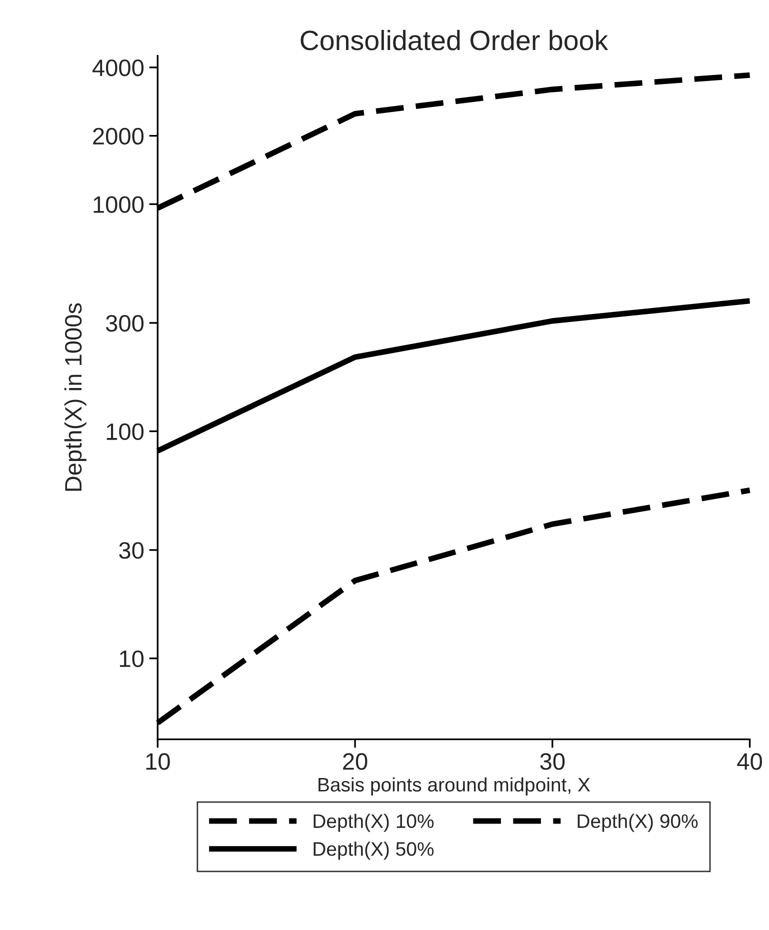 The width and height of the screenshot is (769, 930). I want to click on y-tick-label: 10, so click(132, 659).